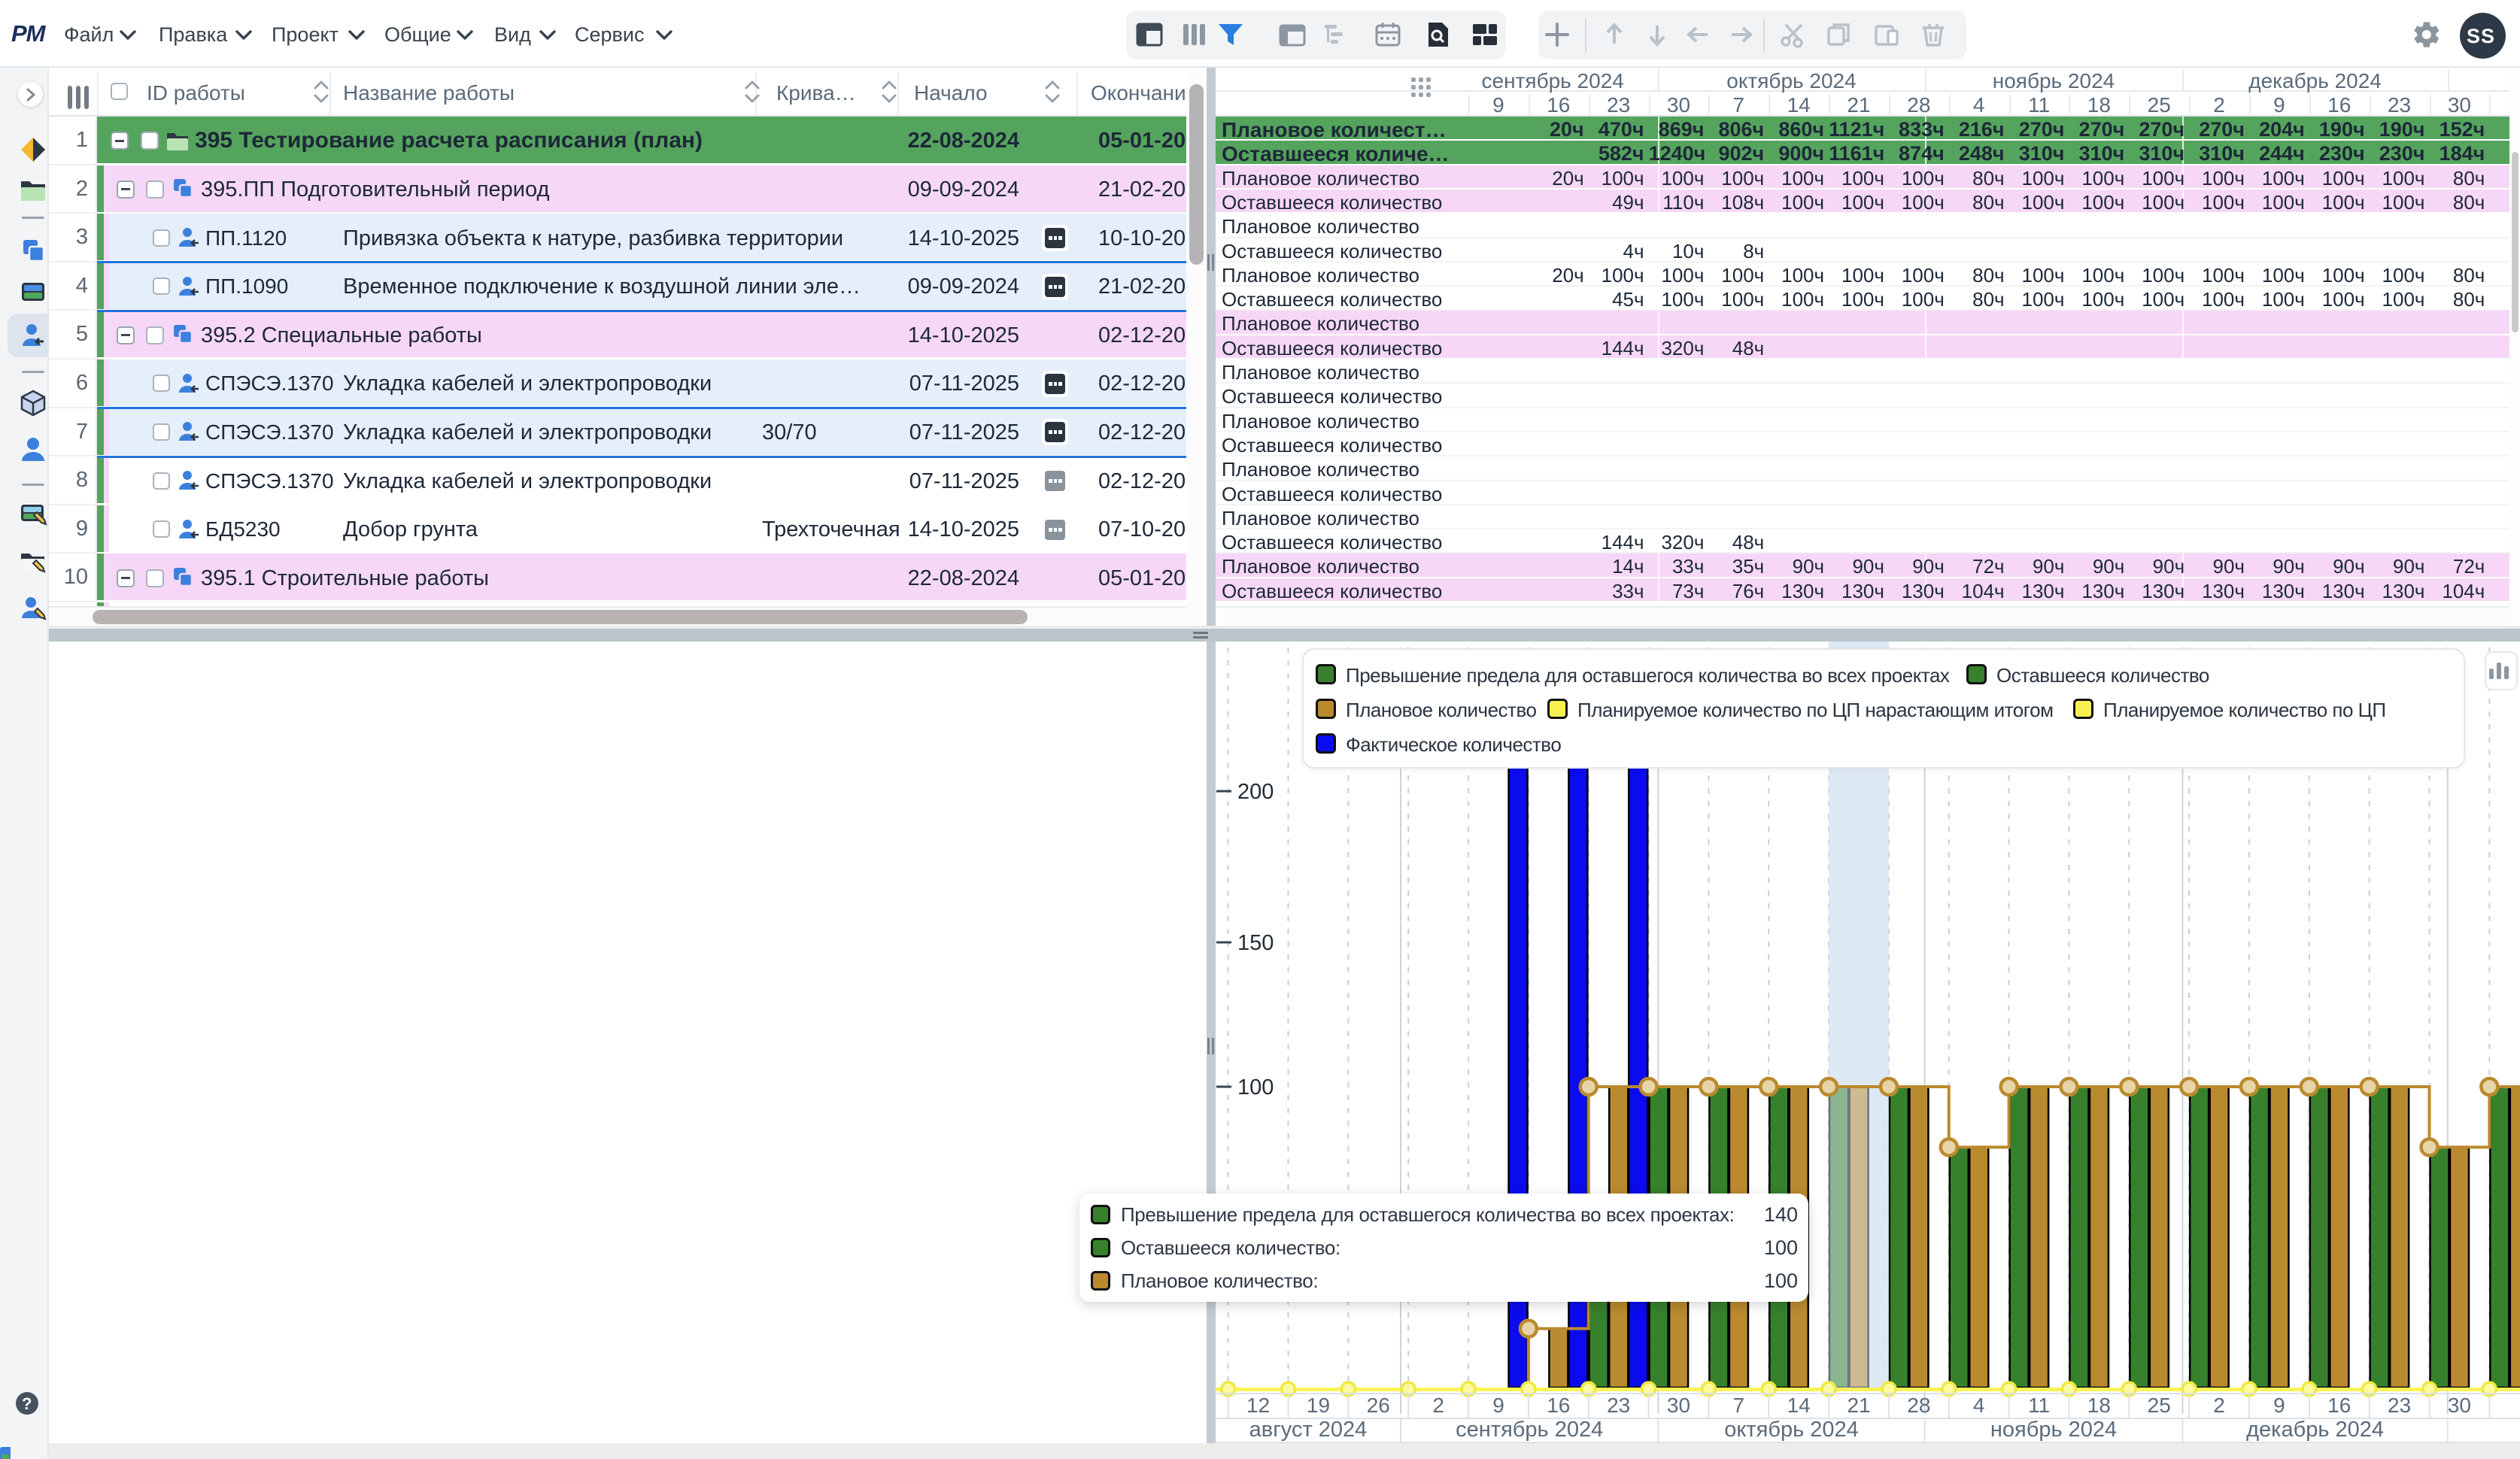  What do you see at coordinates (1255, 943) in the screenshot?
I see `svg-text: 150` at bounding box center [1255, 943].